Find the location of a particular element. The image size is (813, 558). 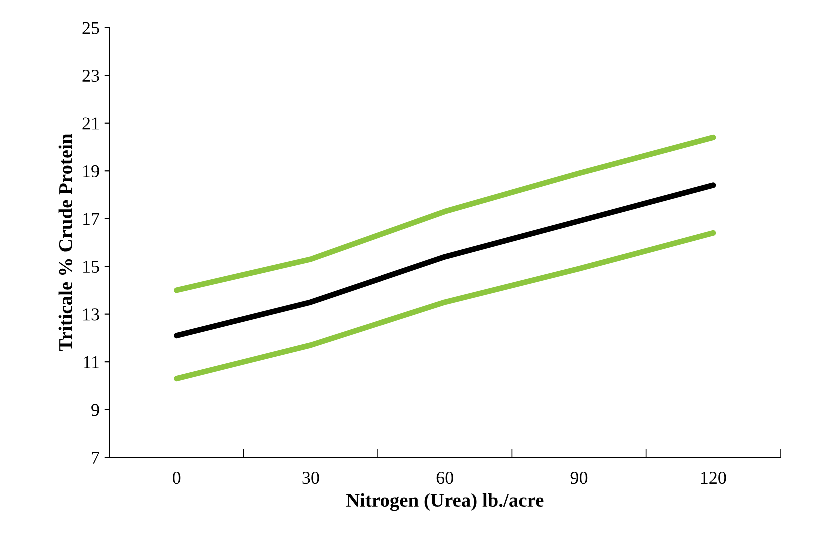

y-tick-label: 11 is located at coordinates (91, 362).